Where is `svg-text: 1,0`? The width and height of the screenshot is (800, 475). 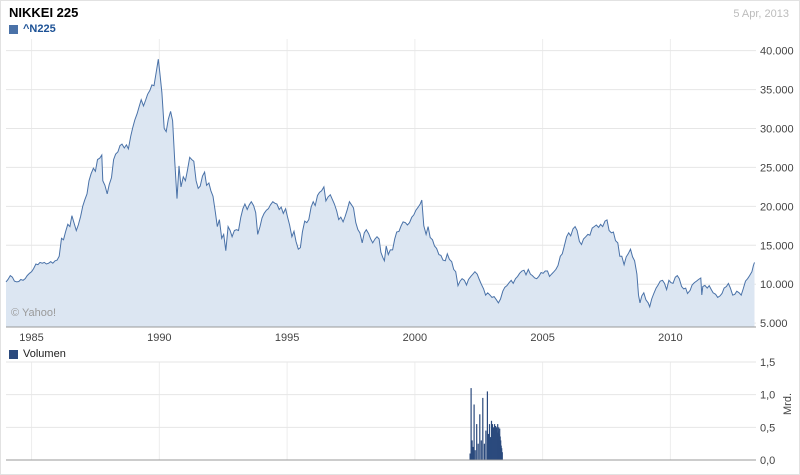 svg-text: 1,0 is located at coordinates (767, 396).